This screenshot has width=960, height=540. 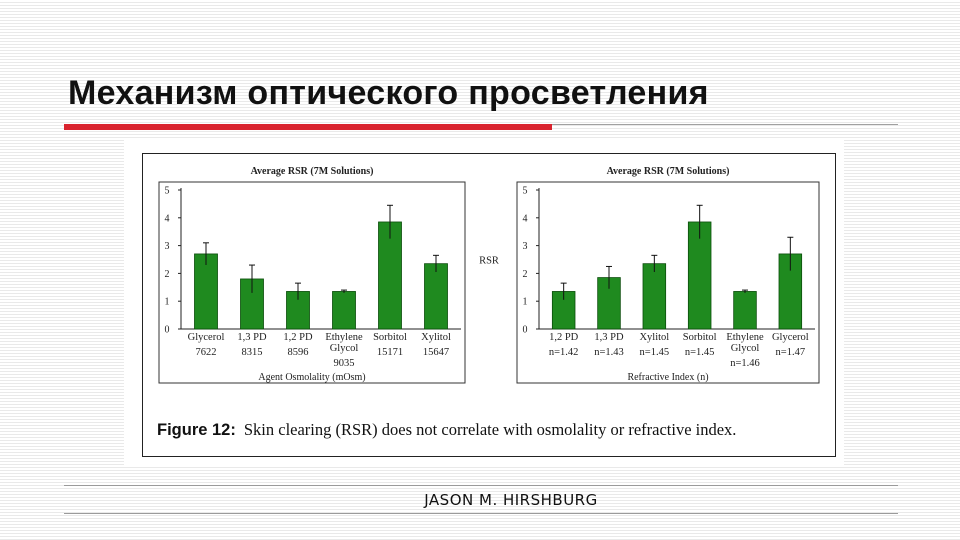 I want to click on slide-title: Механизм оптического просветления, so click(x=388, y=93).